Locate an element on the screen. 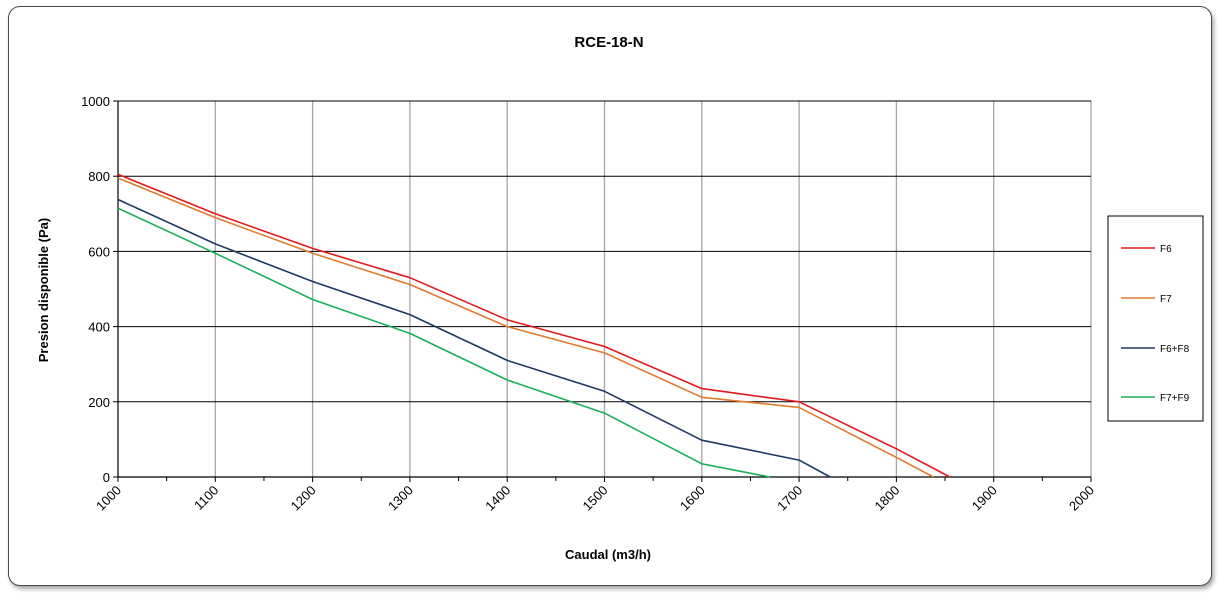 The width and height of the screenshot is (1219, 594). x-tick-label: 1800 is located at coordinates (886, 498).